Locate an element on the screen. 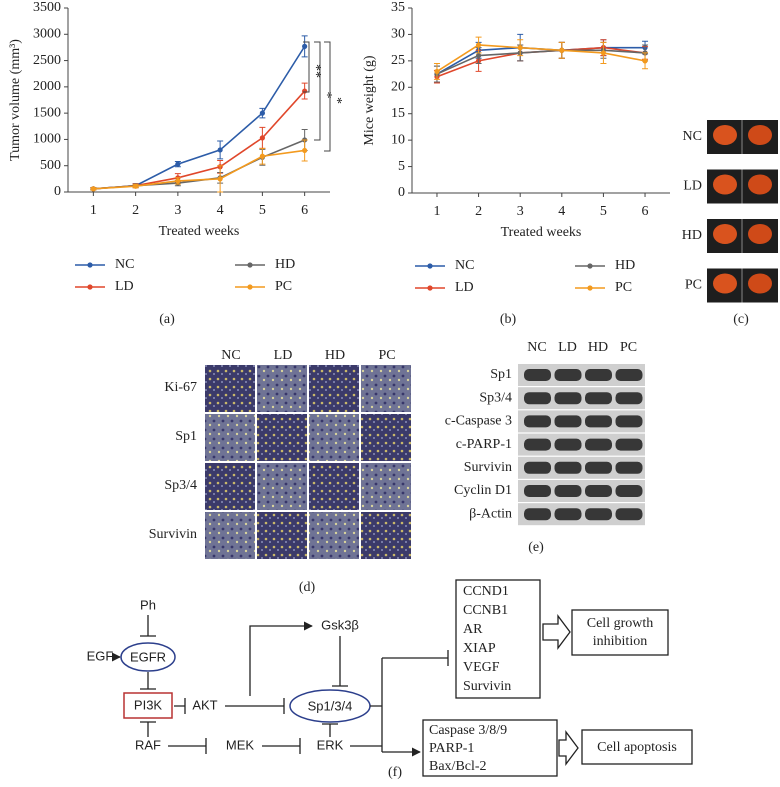  node-ellipse is located at coordinates (148, 657).